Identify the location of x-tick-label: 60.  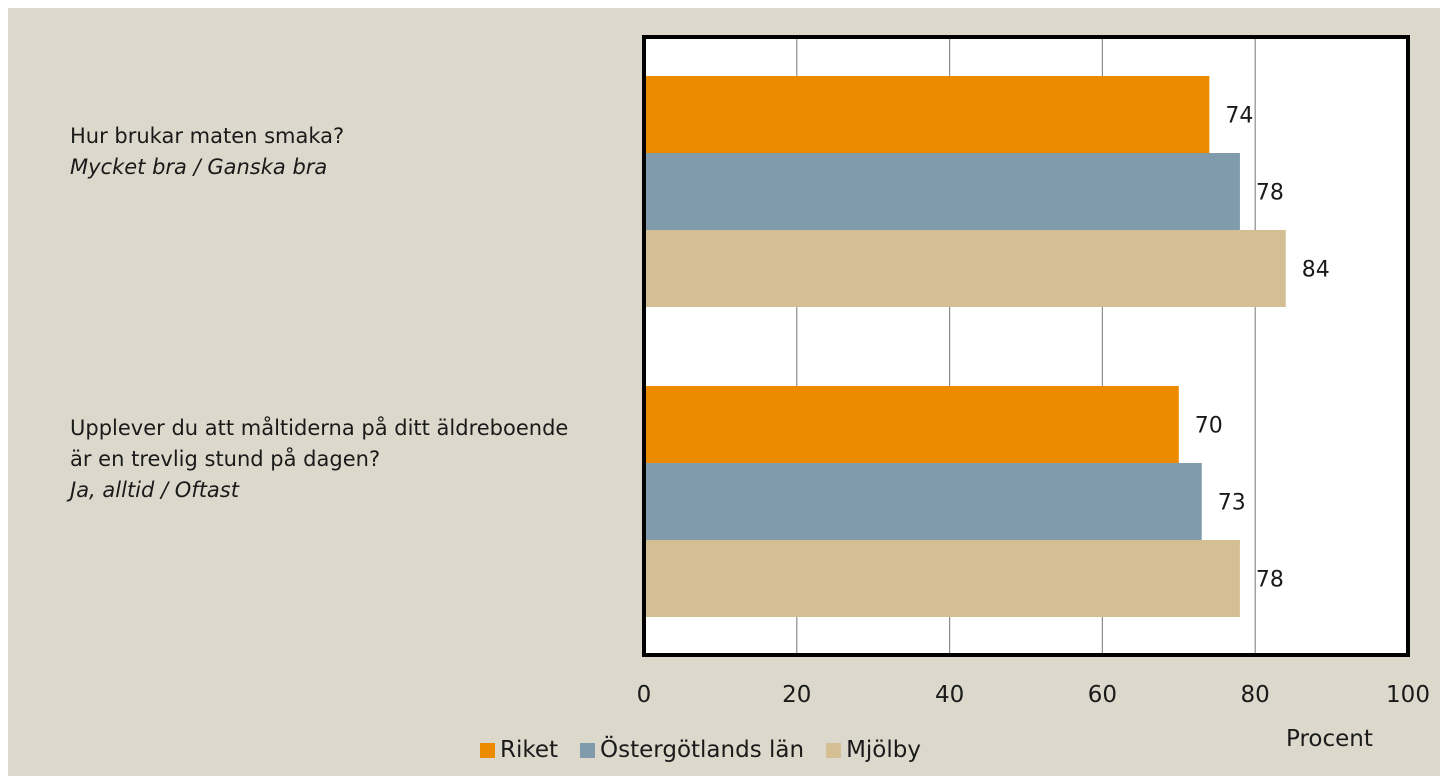
(1102, 695).